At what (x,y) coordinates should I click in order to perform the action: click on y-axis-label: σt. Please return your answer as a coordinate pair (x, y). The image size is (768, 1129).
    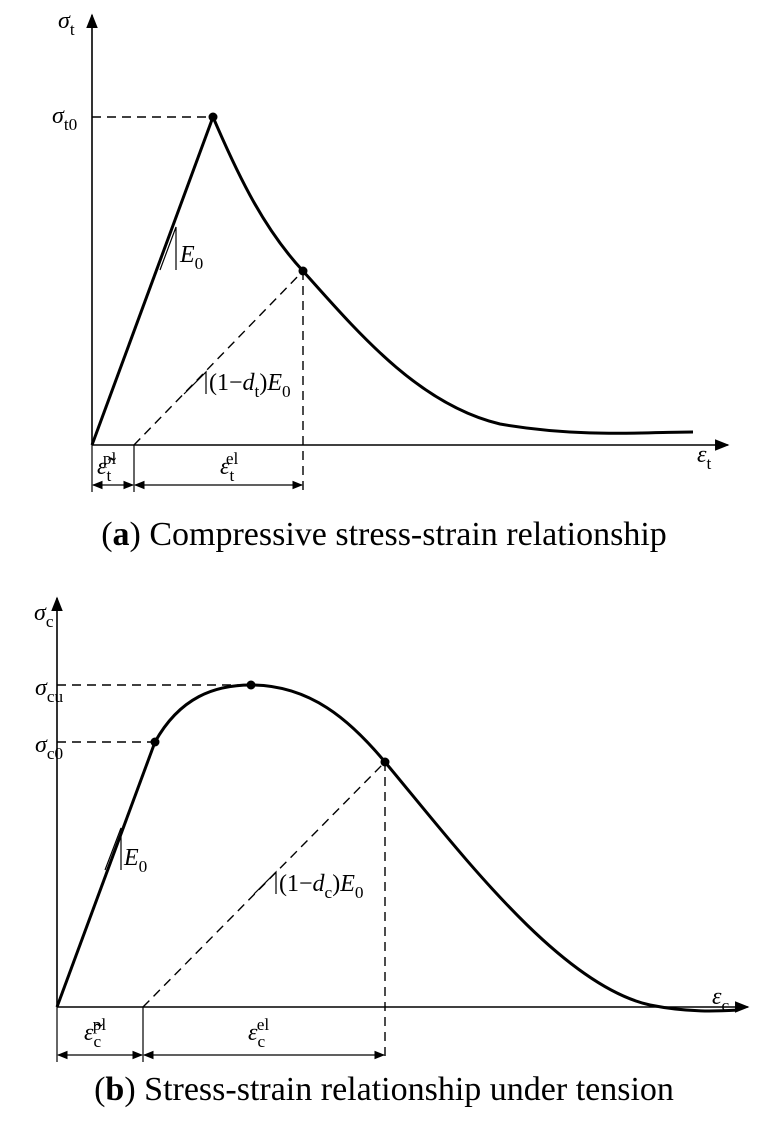
    Looking at the image, I should click on (66, 23).